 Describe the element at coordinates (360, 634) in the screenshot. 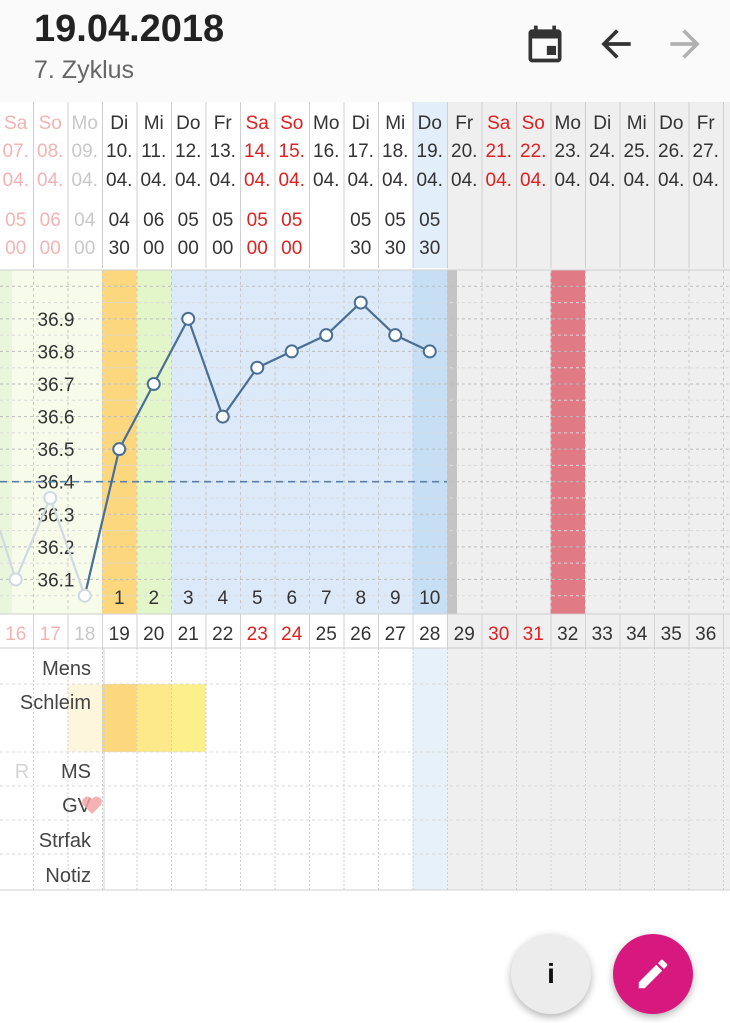

I see `cycle-day-number: 26` at that location.